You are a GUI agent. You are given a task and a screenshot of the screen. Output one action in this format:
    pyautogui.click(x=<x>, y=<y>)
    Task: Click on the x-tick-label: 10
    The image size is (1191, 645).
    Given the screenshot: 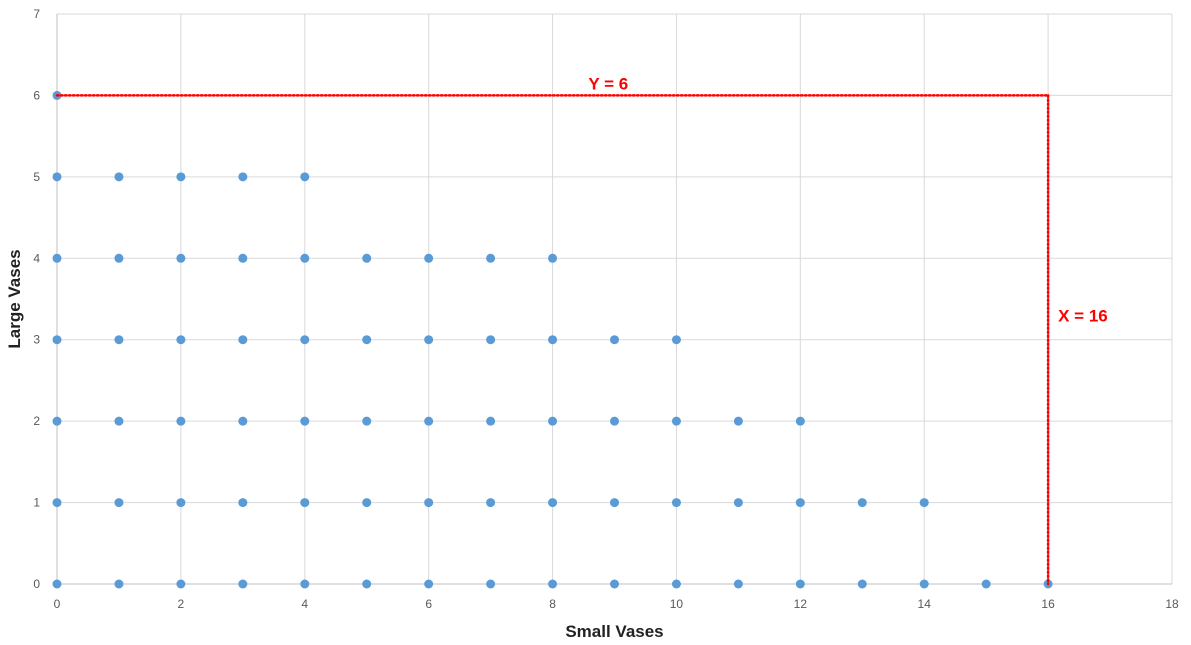 What is the action you would take?
    pyautogui.click(x=677, y=604)
    